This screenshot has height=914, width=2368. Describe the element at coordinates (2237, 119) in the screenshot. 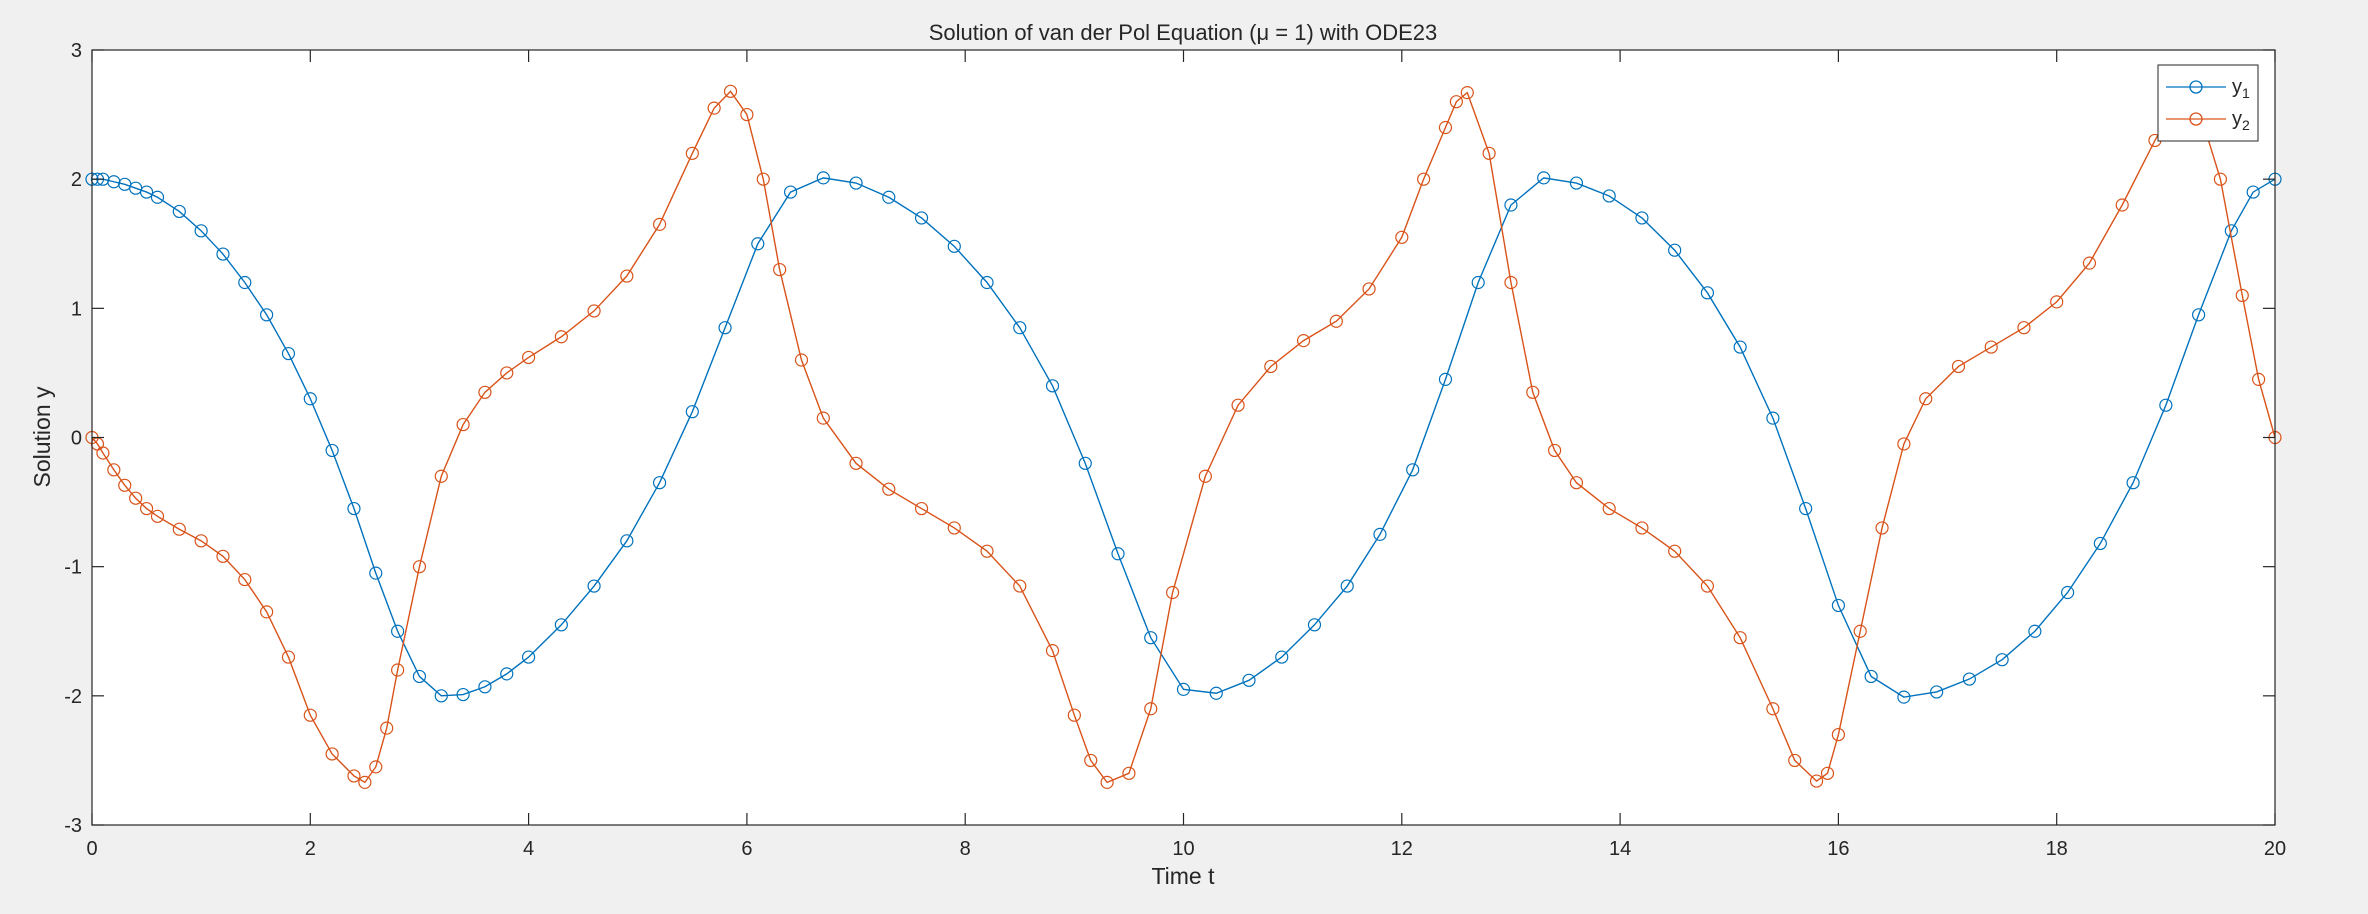

I see `legend-label-main-y2: y` at that location.